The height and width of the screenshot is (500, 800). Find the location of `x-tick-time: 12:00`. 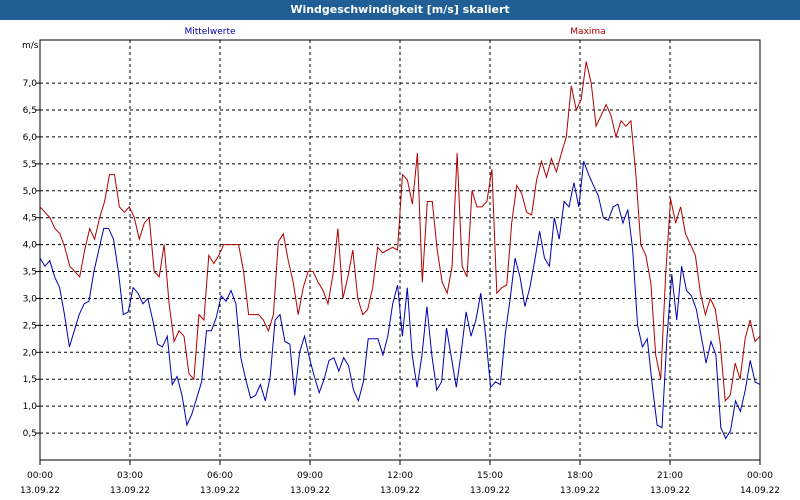

x-tick-time: 12:00 is located at coordinates (400, 476).